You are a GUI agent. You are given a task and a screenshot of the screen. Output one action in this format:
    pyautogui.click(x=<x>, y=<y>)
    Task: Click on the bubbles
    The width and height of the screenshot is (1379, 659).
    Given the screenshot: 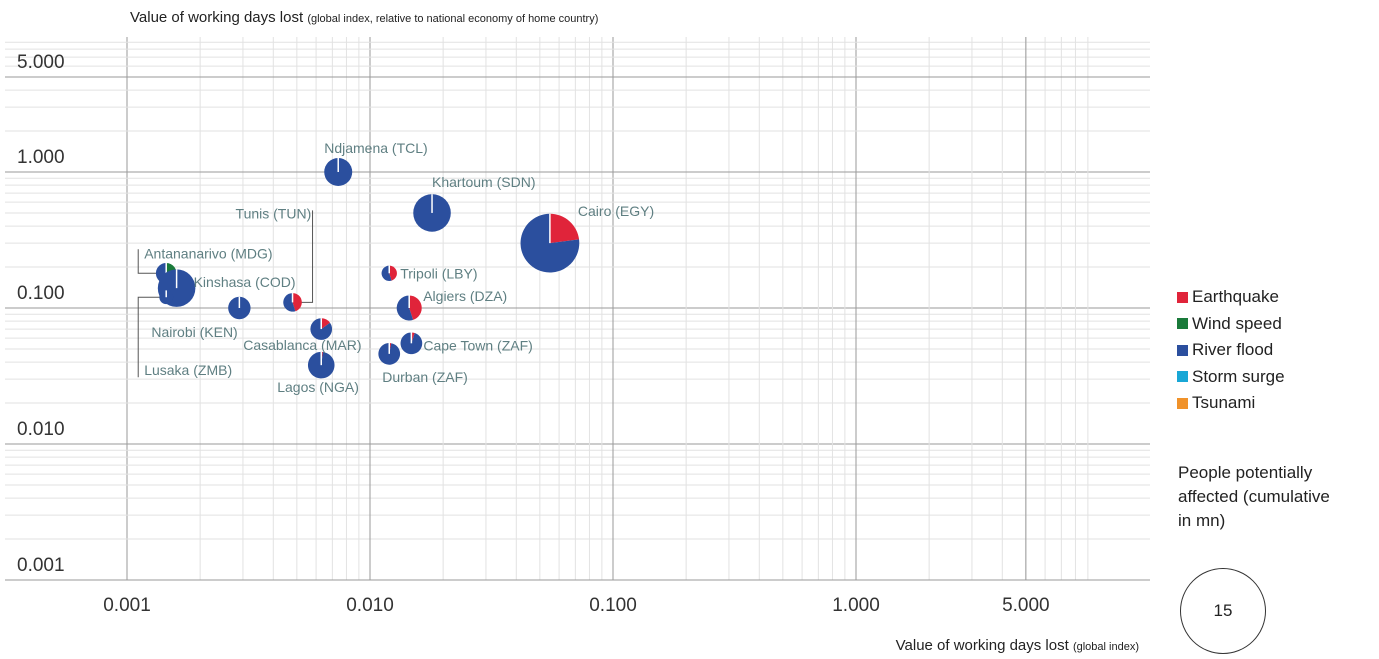 What is the action you would take?
    pyautogui.click(x=367, y=268)
    